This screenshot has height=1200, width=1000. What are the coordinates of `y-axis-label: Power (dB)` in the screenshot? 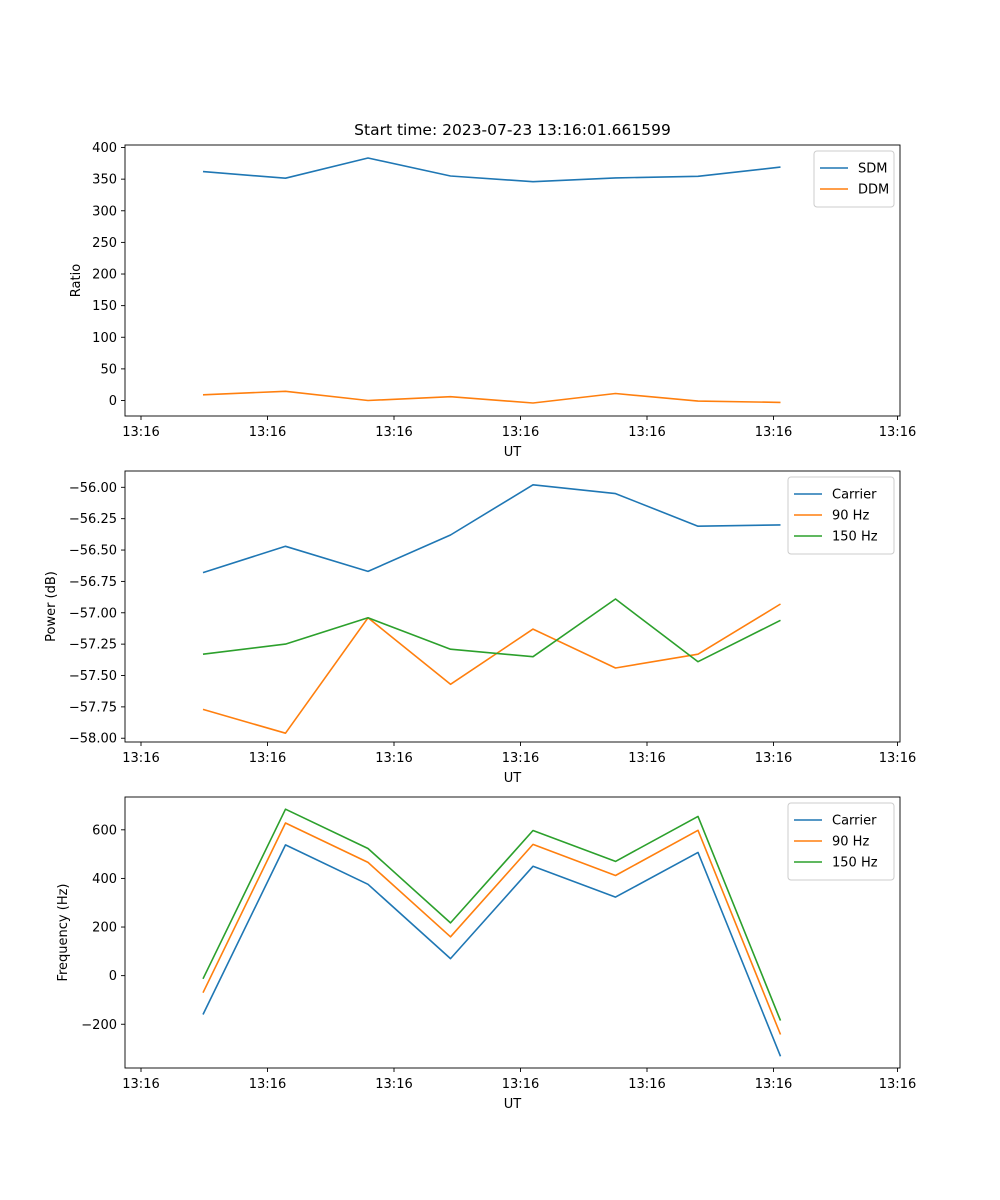 It's located at (51, 606).